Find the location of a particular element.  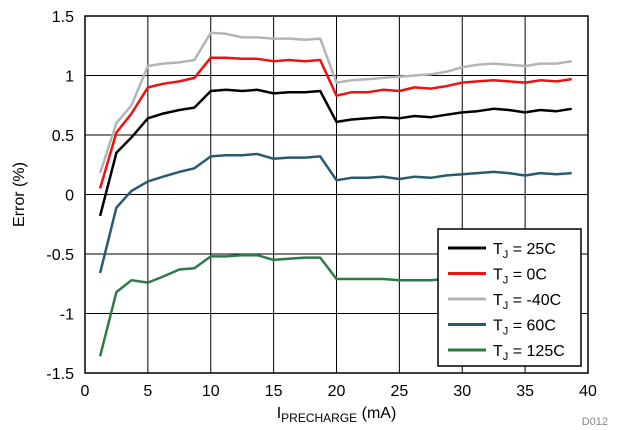

legend-label-3: TJ = 60C is located at coordinates (524, 328).